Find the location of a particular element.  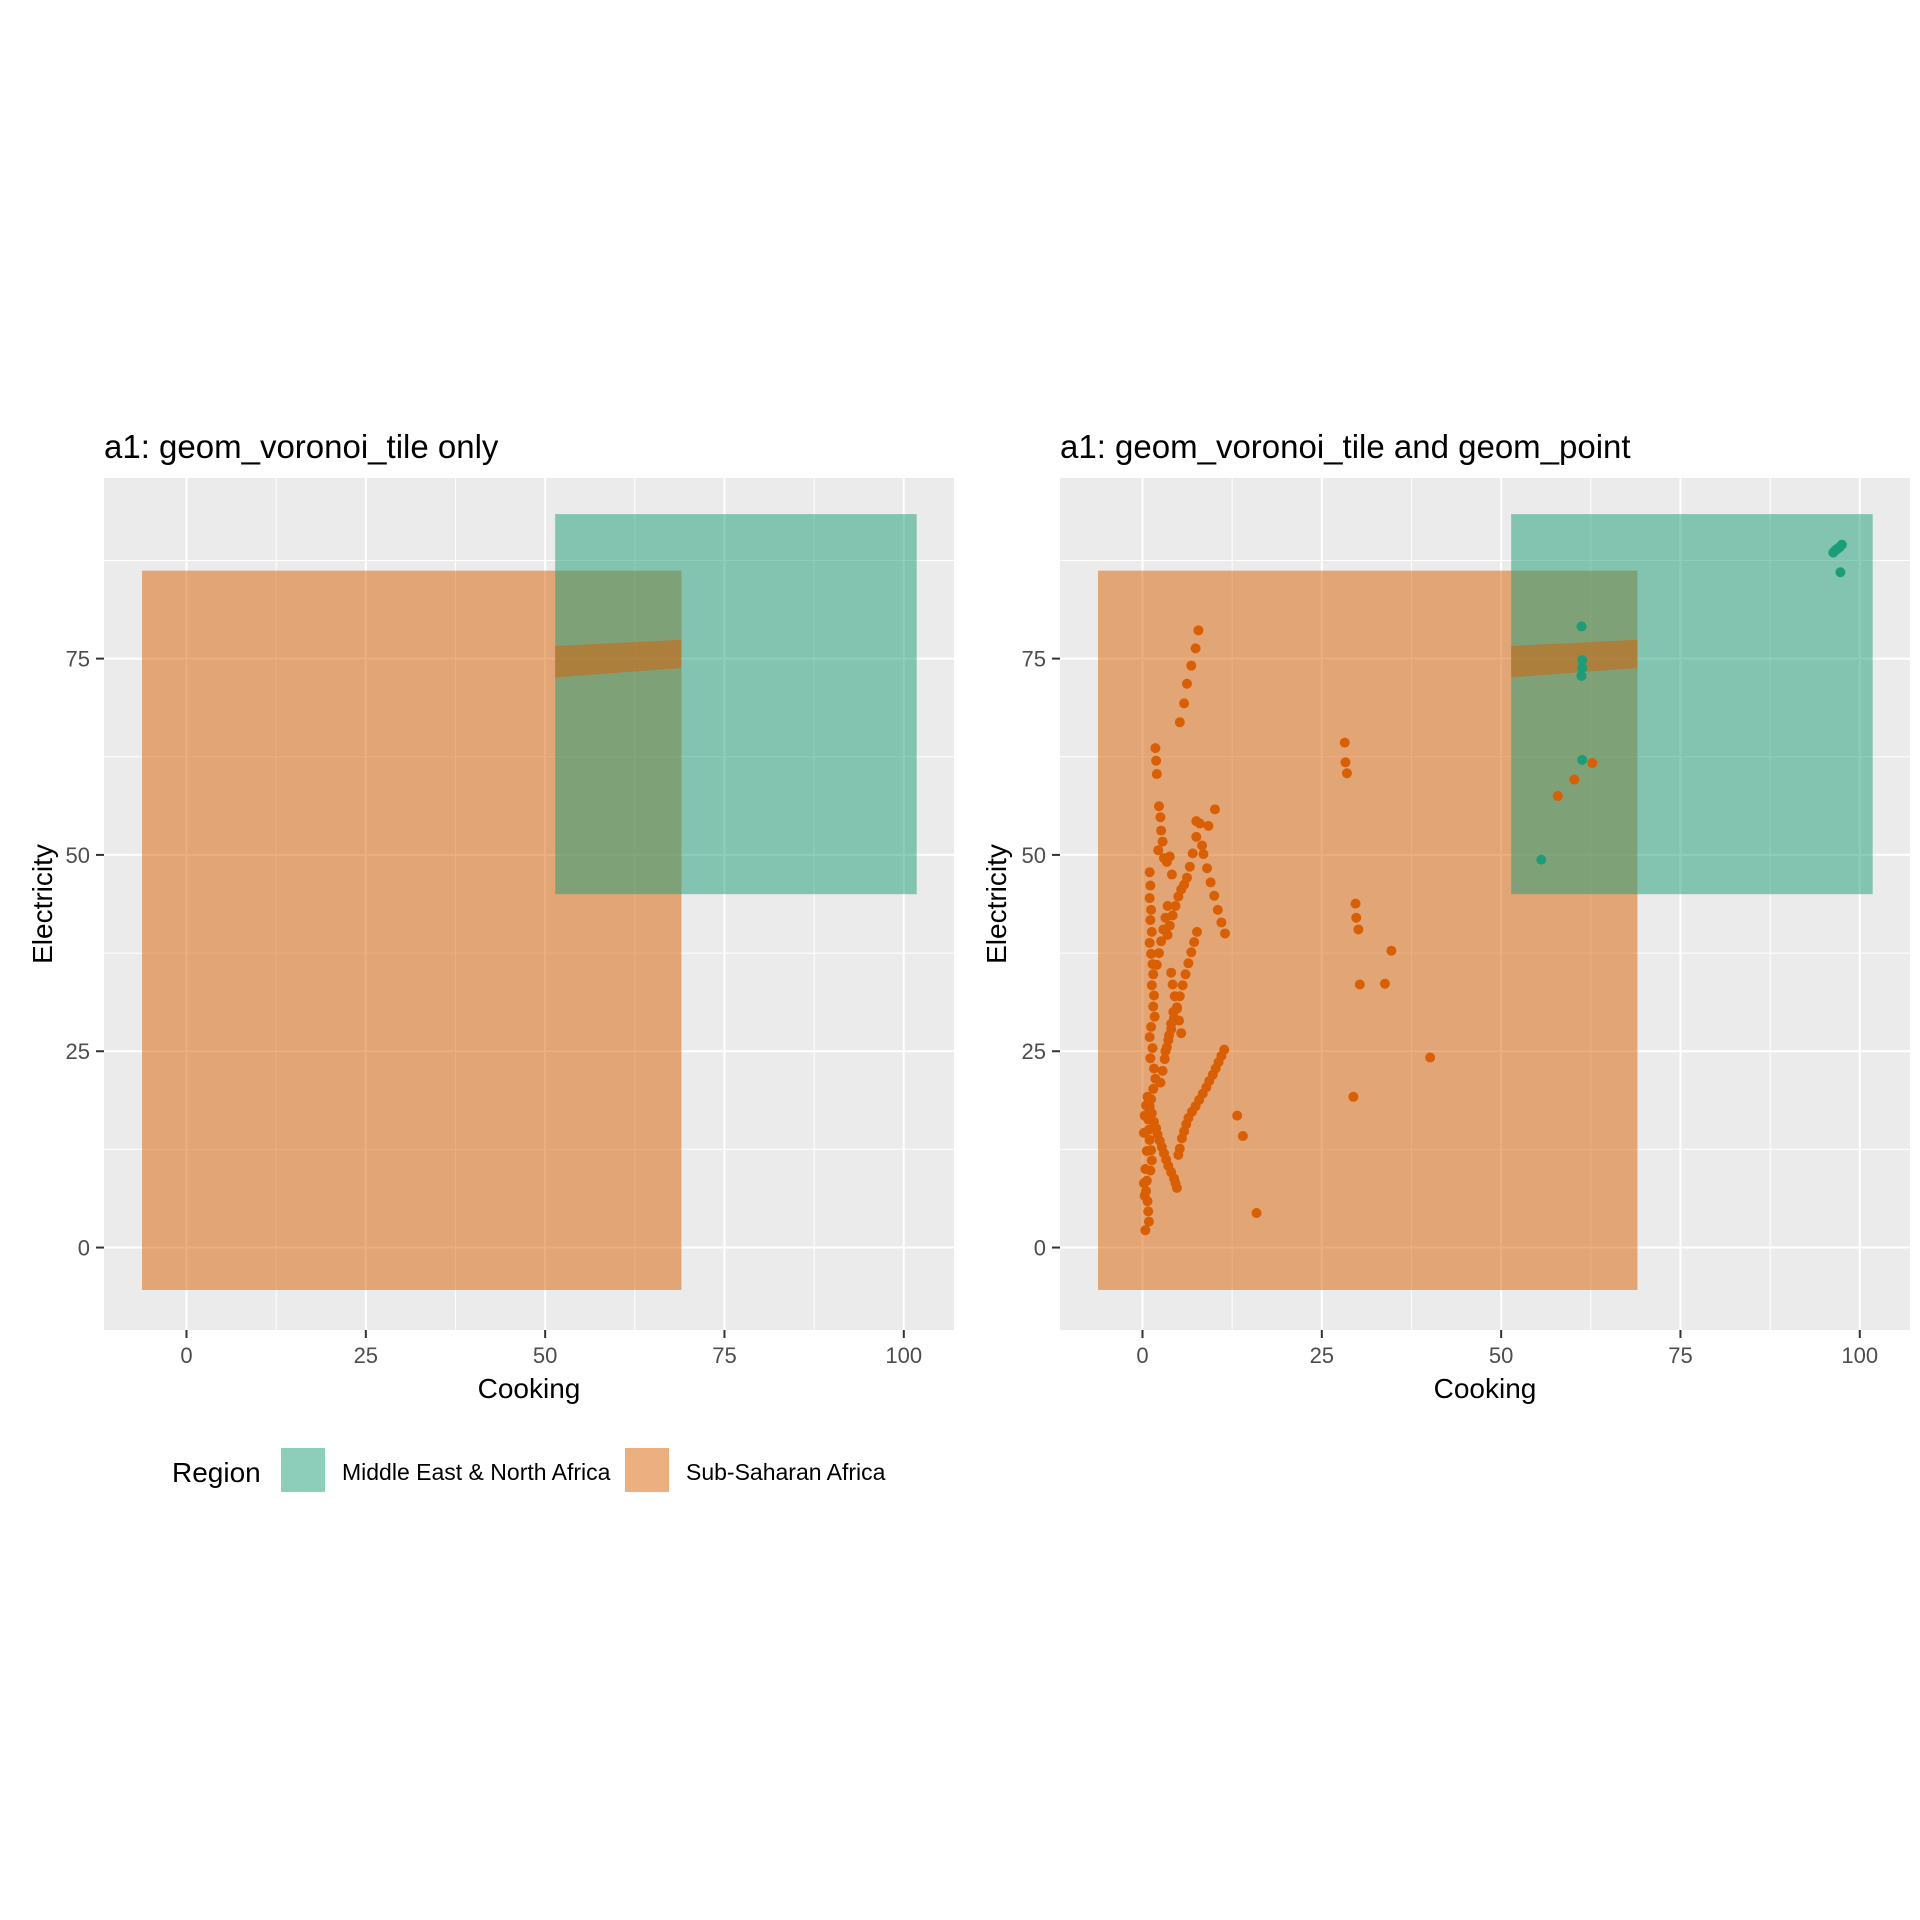

x-tick-label: 0 is located at coordinates (186, 1355).